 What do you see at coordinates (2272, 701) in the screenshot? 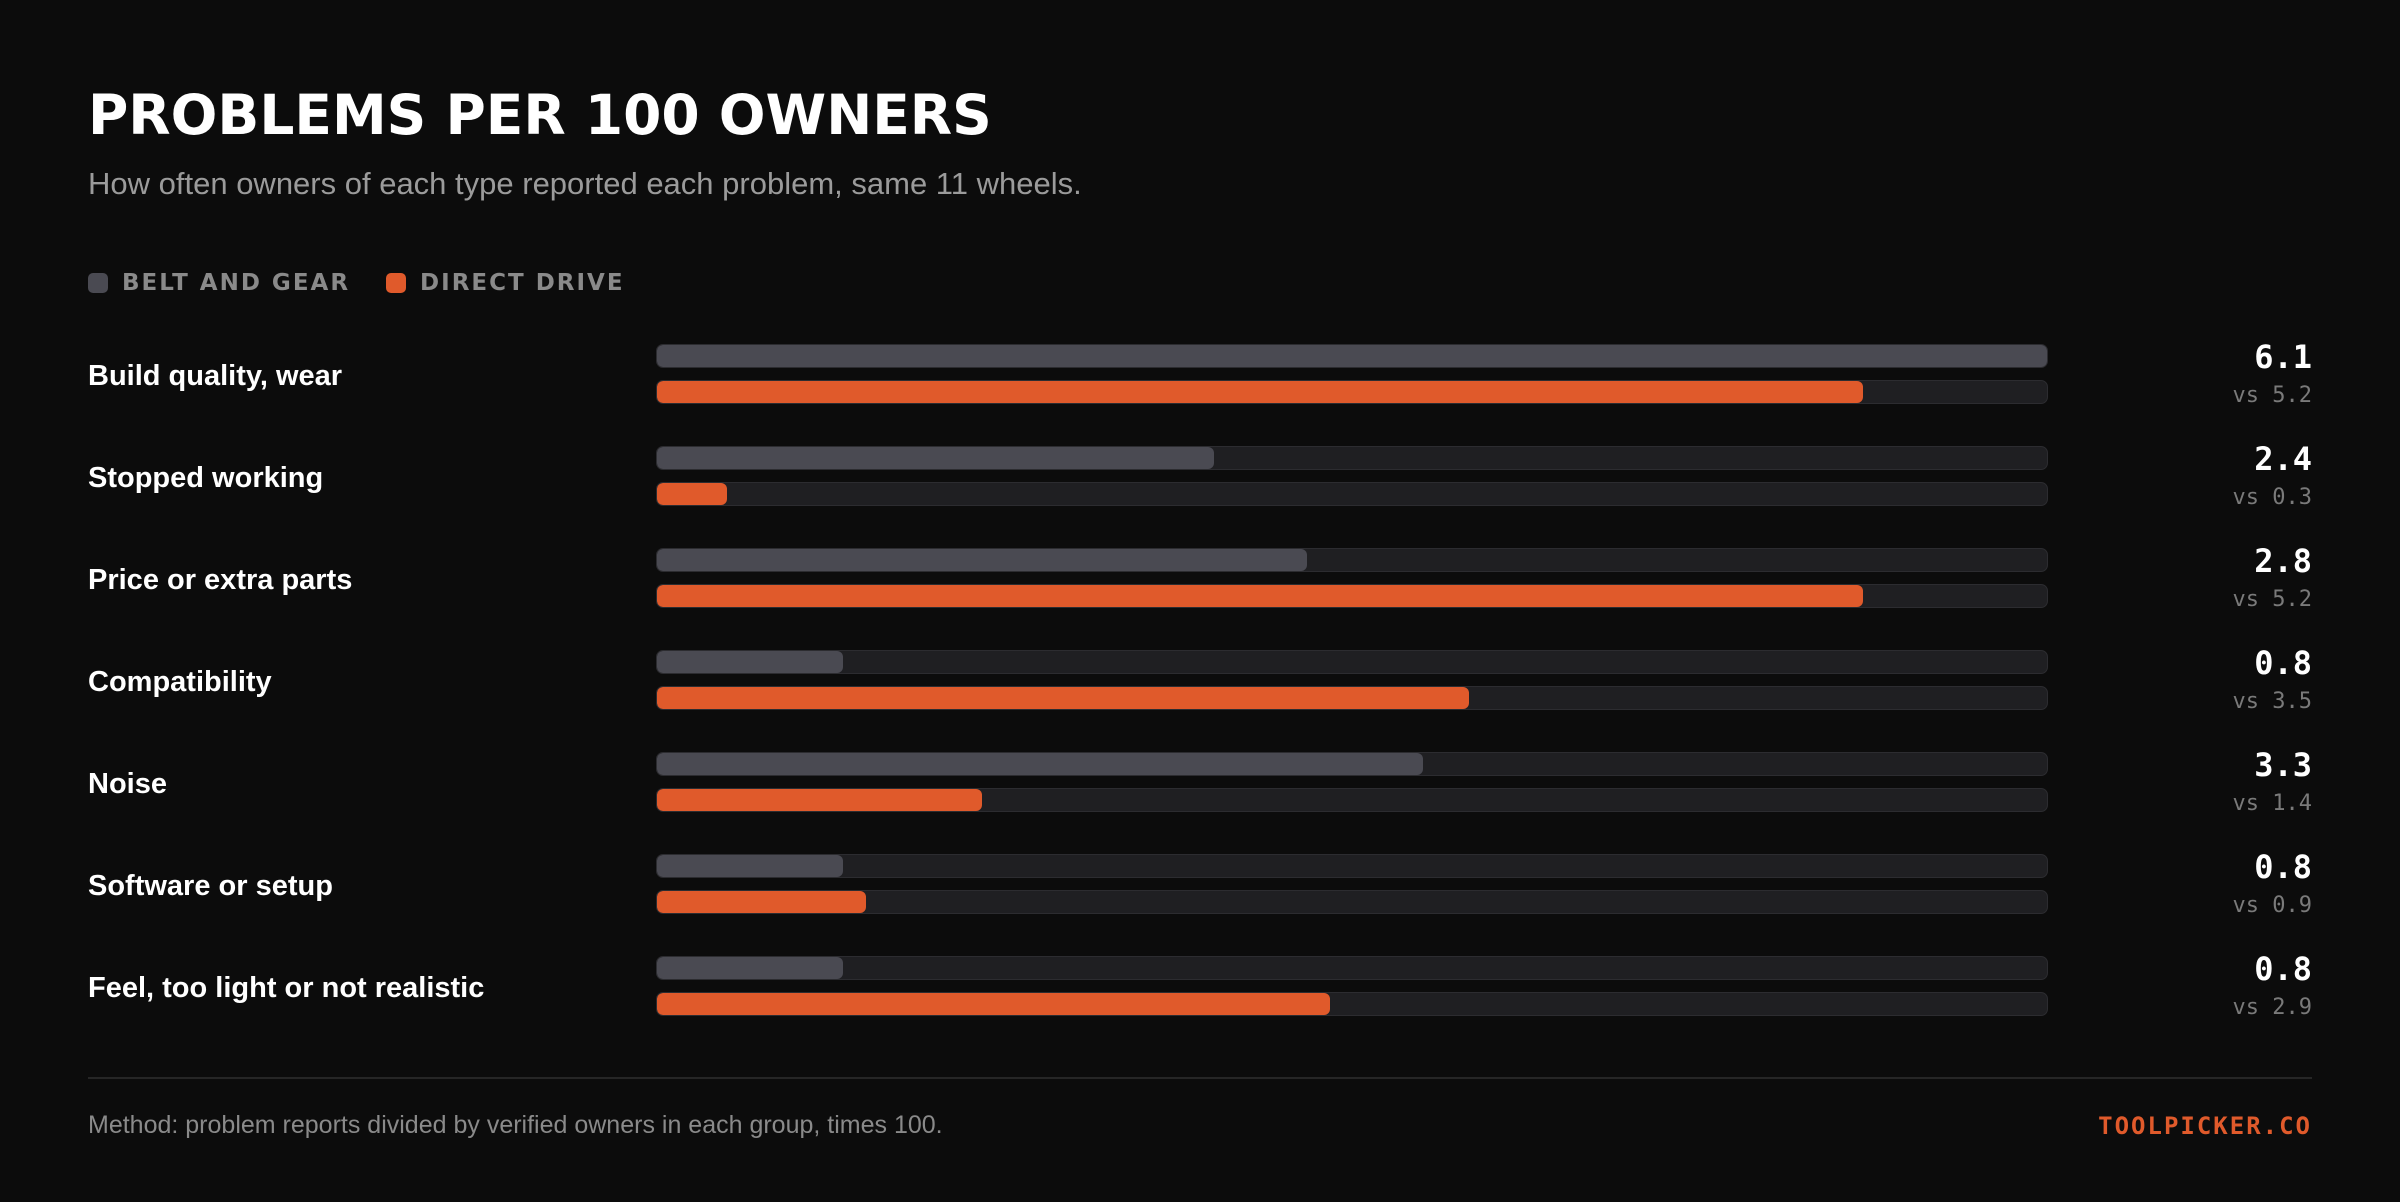
I see `compare-label: vs 3.5` at bounding box center [2272, 701].